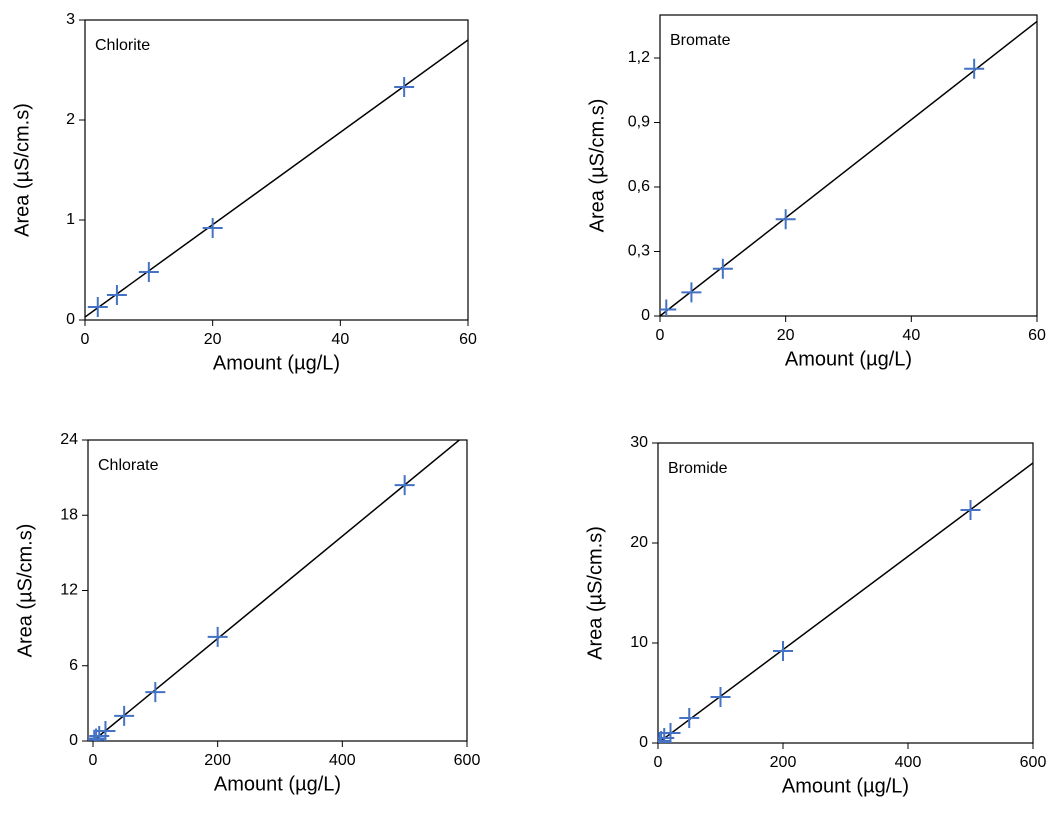 This screenshot has height=819, width=1052. Describe the element at coordinates (639, 542) in the screenshot. I see `y-tick-label: 20` at that location.